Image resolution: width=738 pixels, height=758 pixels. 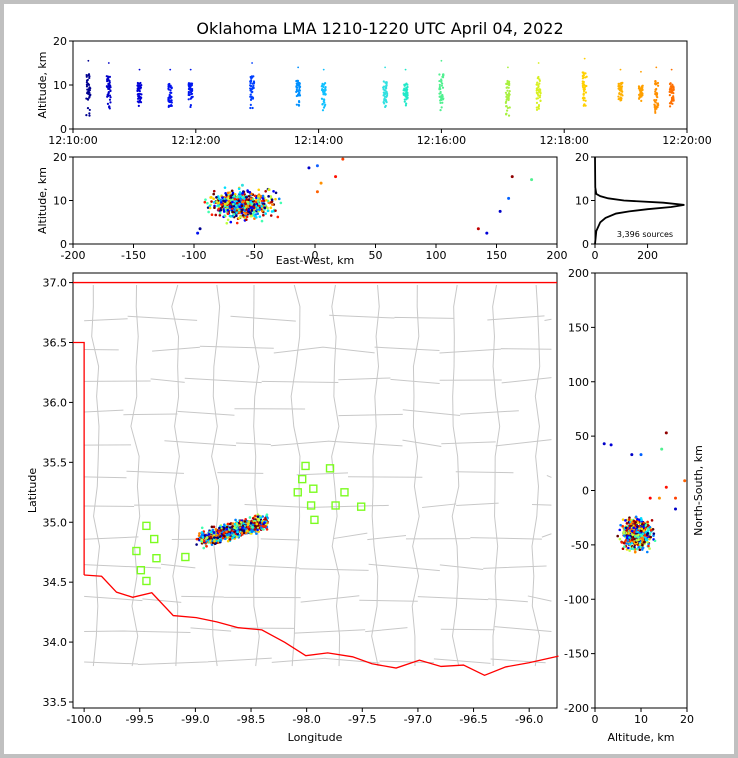 What do you see at coordinates (60, 41) in the screenshot?
I see `time-height-ytick-label: 20` at bounding box center [60, 41].